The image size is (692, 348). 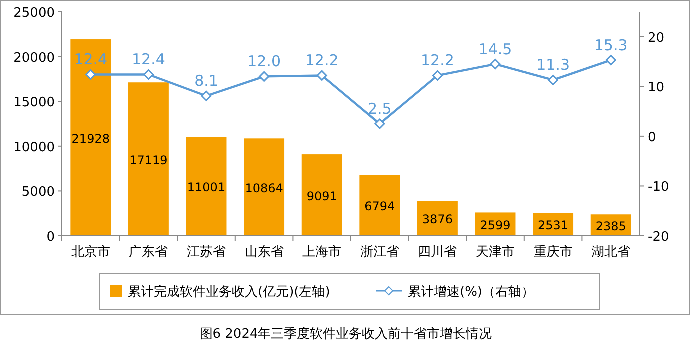 What do you see at coordinates (34, 58) in the screenshot?
I see `y-tick-label: 20000` at bounding box center [34, 58].